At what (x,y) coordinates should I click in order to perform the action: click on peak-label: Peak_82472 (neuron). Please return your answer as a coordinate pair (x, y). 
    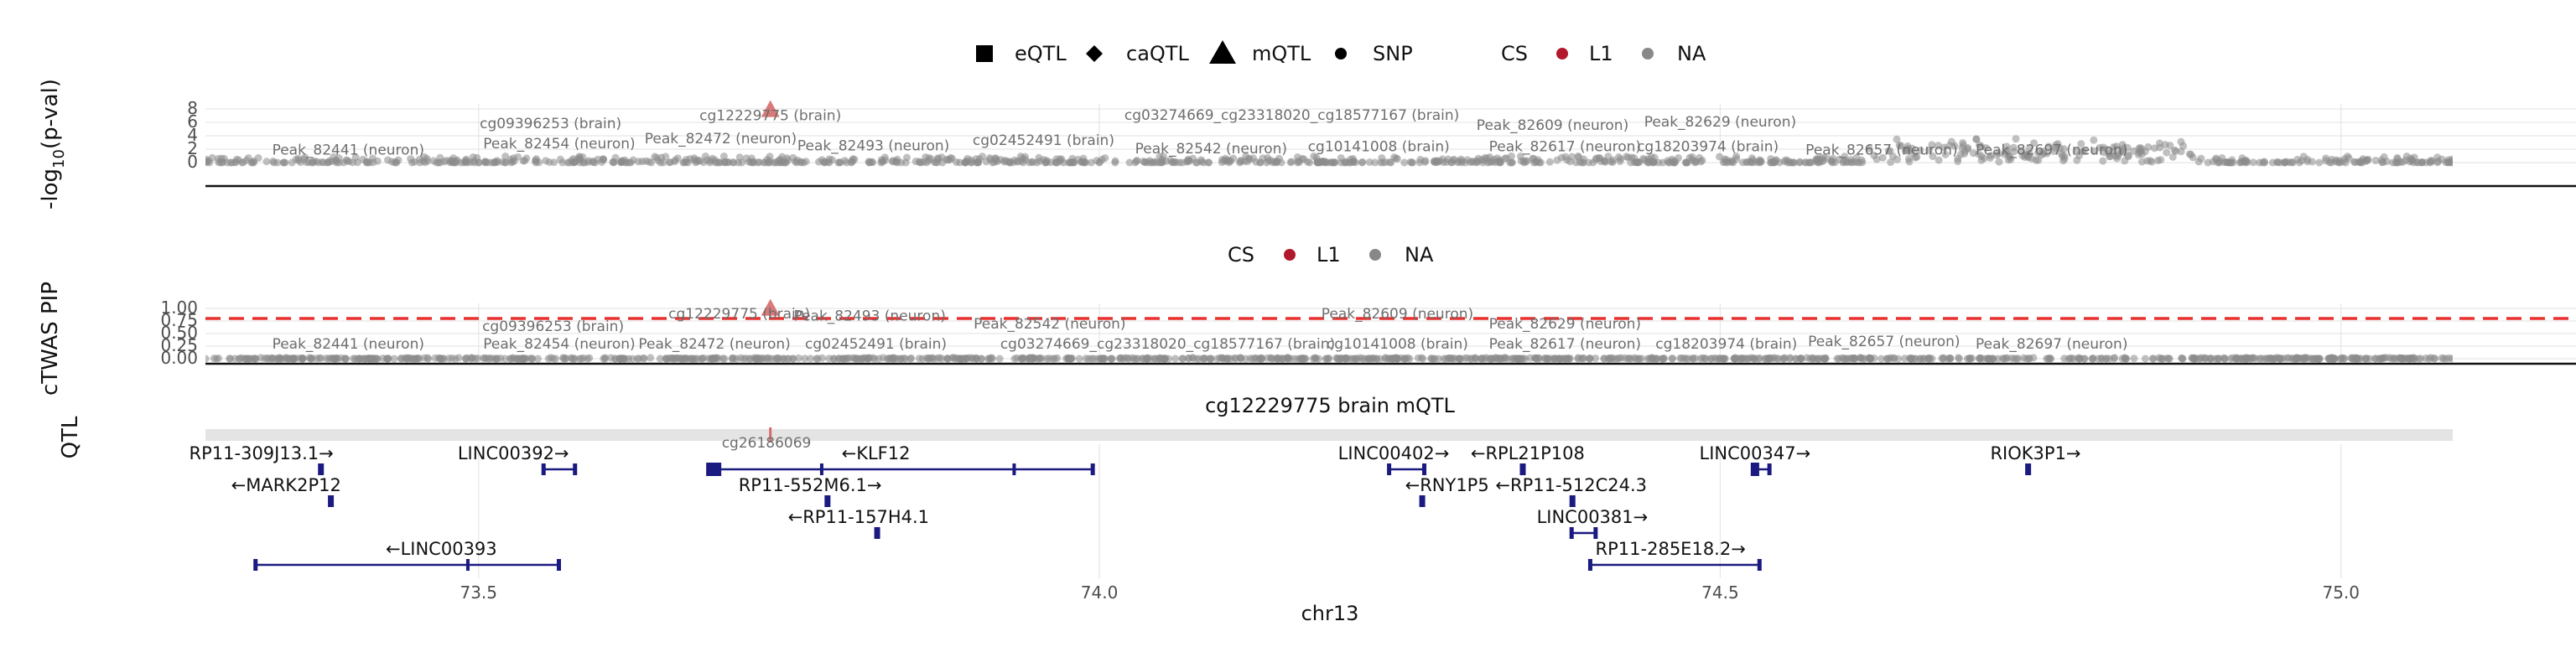
    Looking at the image, I should click on (721, 139).